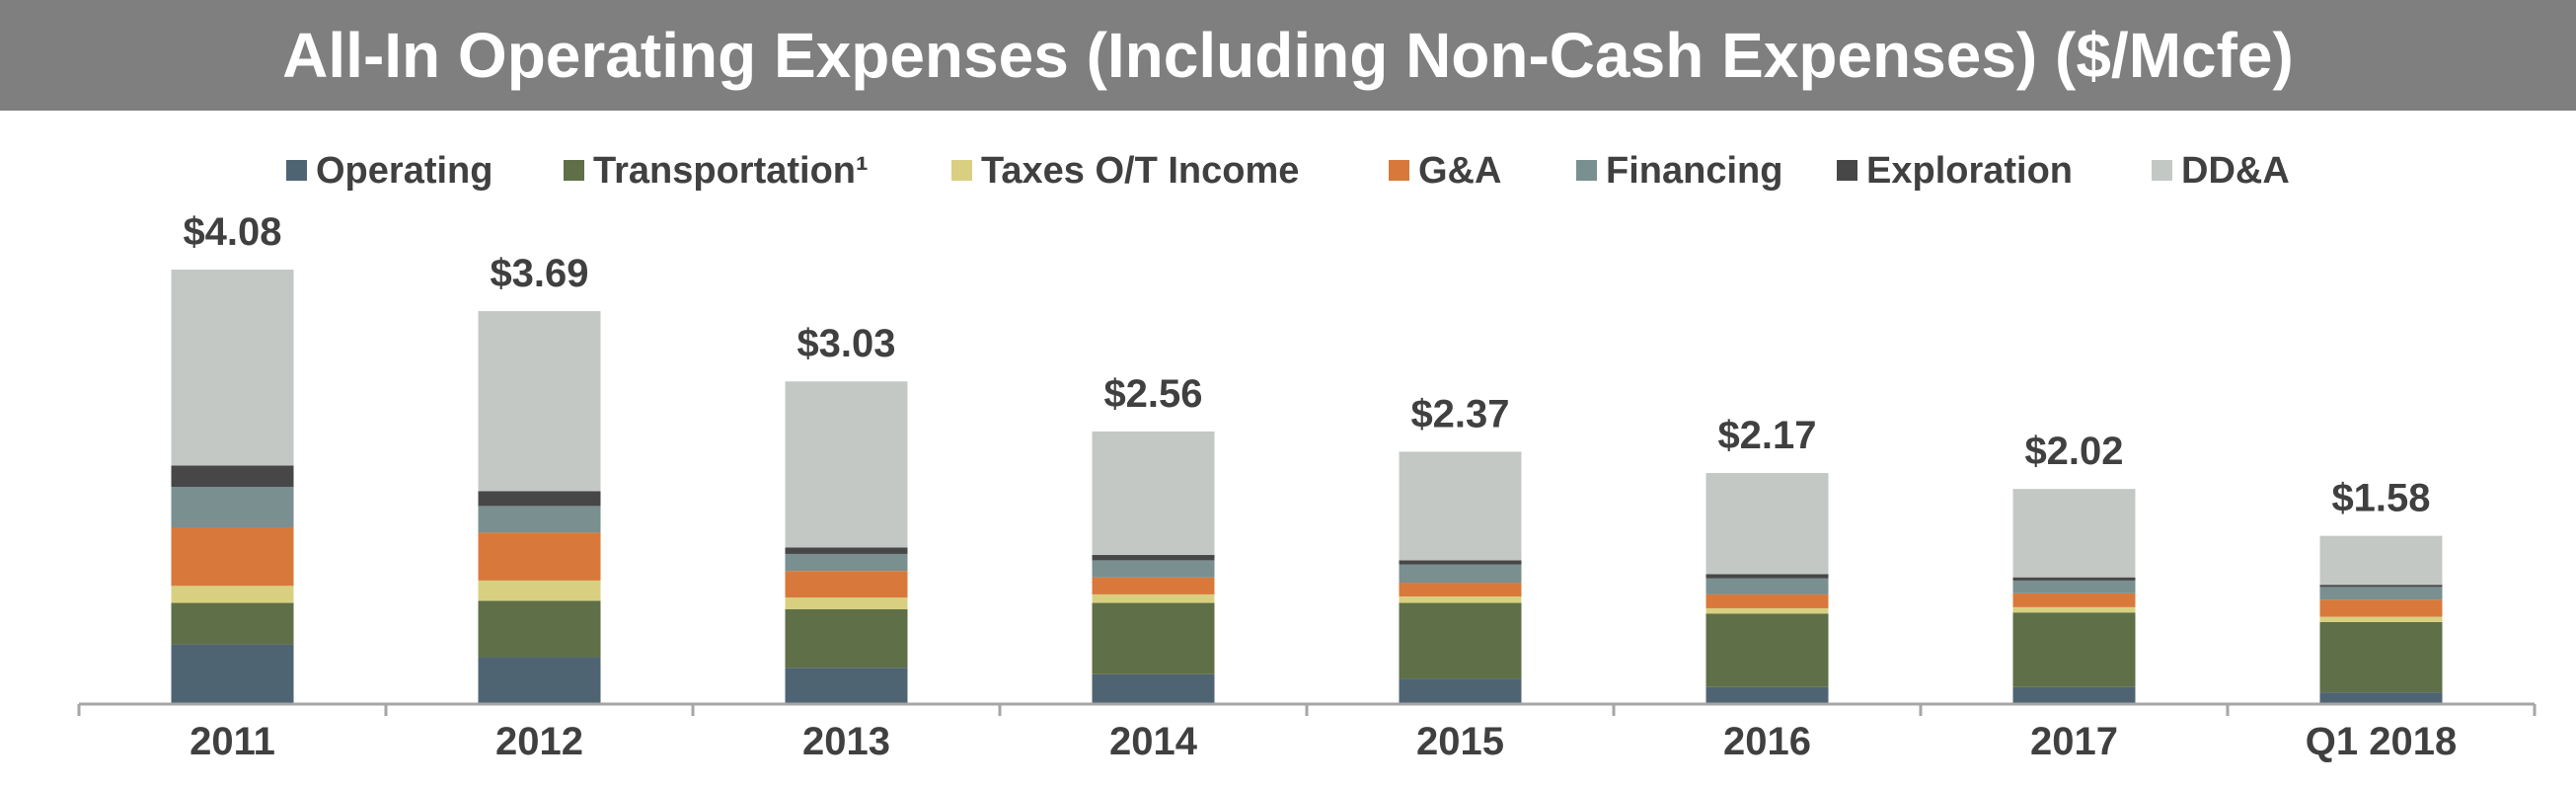 Image resolution: width=2576 pixels, height=788 pixels. Describe the element at coordinates (1970, 171) in the screenshot. I see `legend-label: Exploration` at that location.